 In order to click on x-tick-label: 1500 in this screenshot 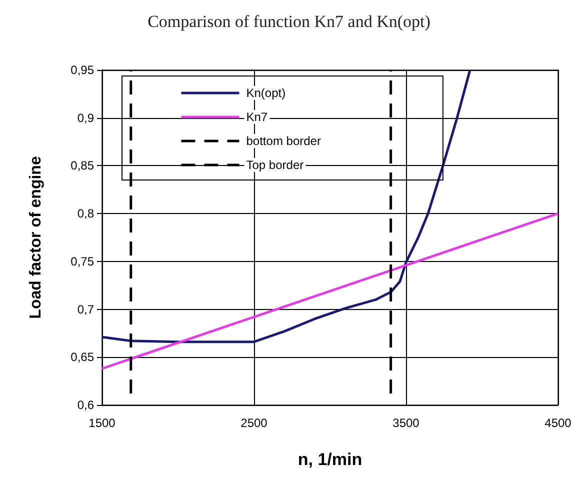, I will do `click(102, 423)`.